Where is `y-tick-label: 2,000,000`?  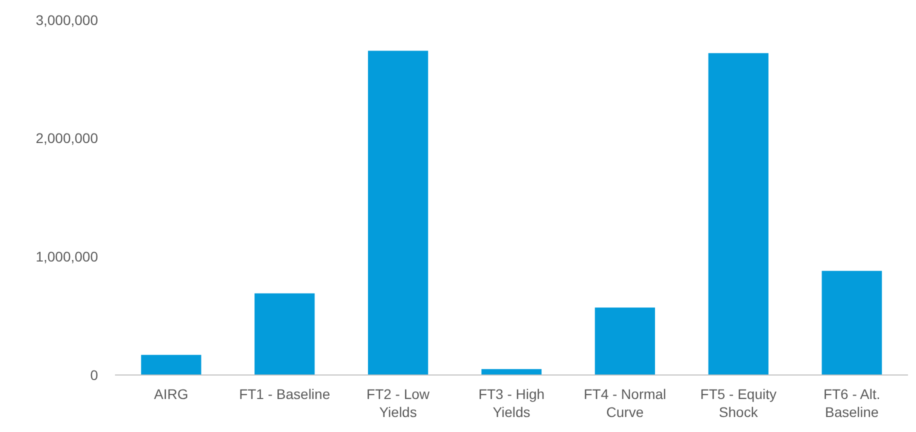 y-tick-label: 2,000,000 is located at coordinates (67, 138).